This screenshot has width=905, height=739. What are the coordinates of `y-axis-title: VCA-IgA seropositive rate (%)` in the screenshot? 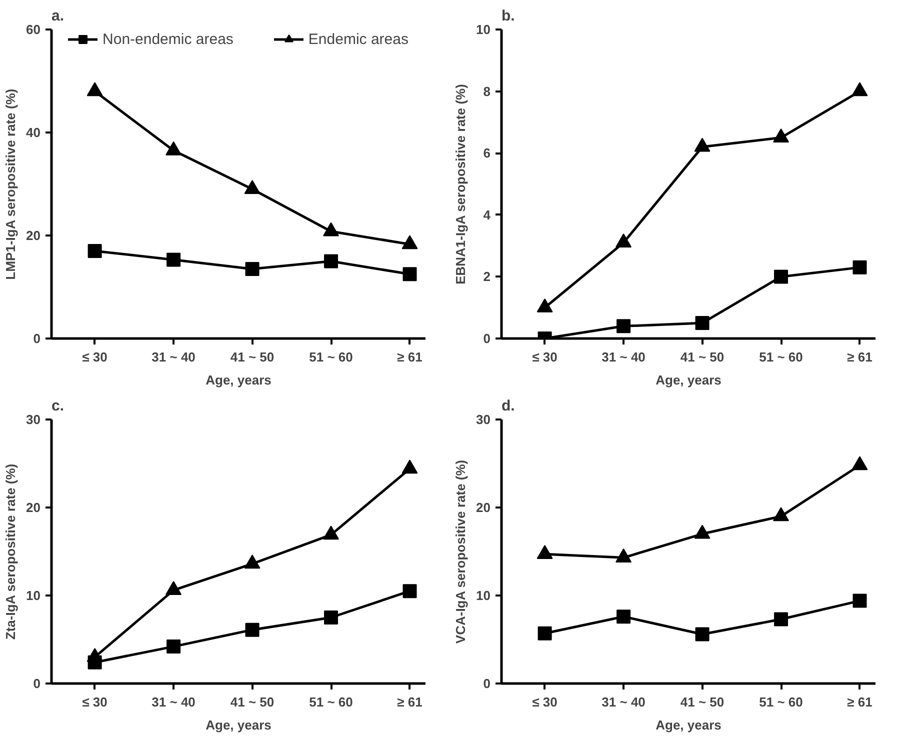 It's located at (460, 552).